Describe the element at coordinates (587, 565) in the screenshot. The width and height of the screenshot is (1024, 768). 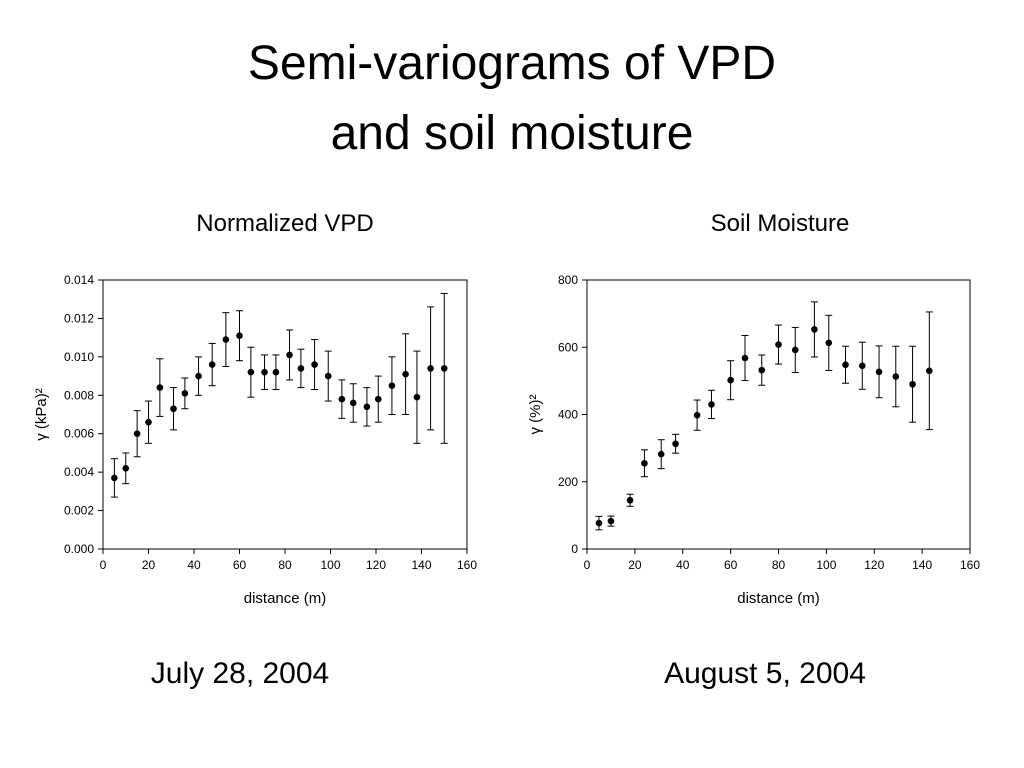
I see `soil-x-tick-label: 0` at that location.